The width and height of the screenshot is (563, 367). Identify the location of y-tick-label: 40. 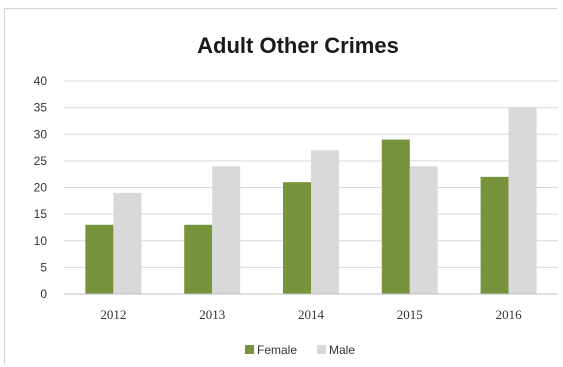
(41, 81).